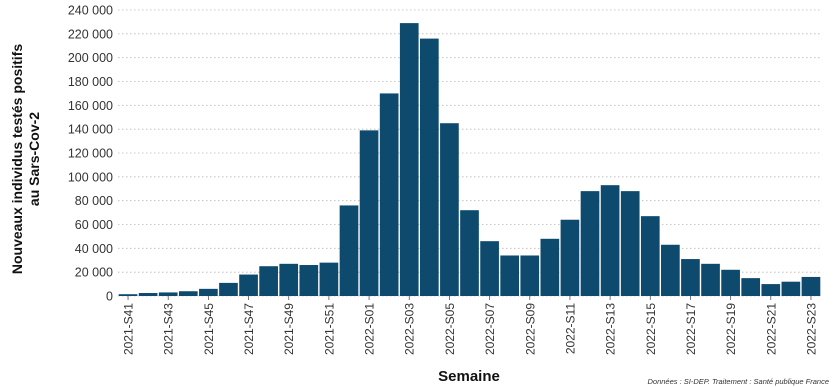  What do you see at coordinates (94, 225) in the screenshot?
I see `y-tick-label: 60 000` at bounding box center [94, 225].